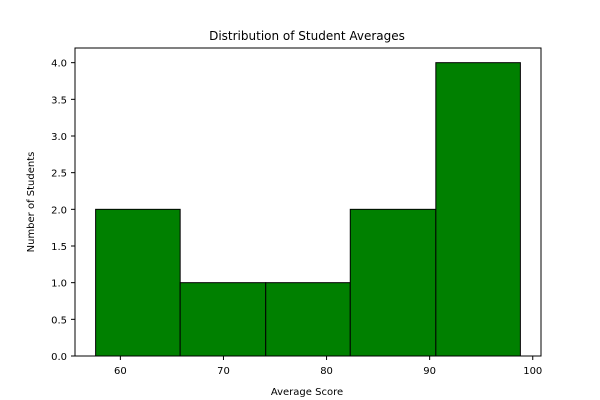  What do you see at coordinates (223, 371) in the screenshot?
I see `x-tick-label: 70` at bounding box center [223, 371].